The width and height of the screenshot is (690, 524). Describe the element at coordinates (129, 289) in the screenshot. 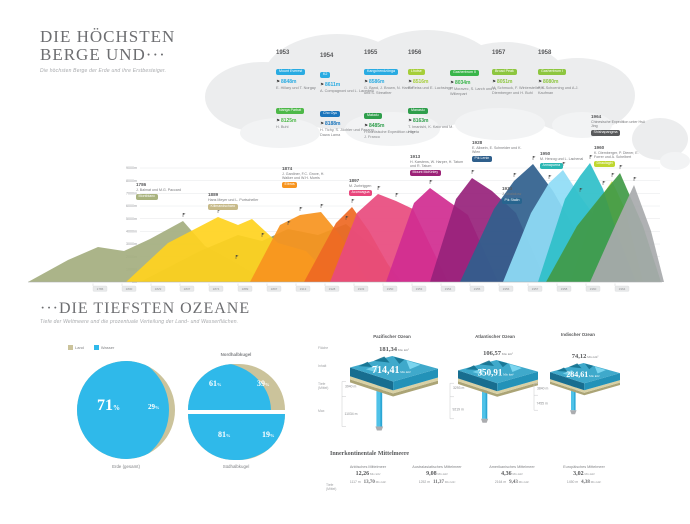

I see `svg-text: 1800` at that location.